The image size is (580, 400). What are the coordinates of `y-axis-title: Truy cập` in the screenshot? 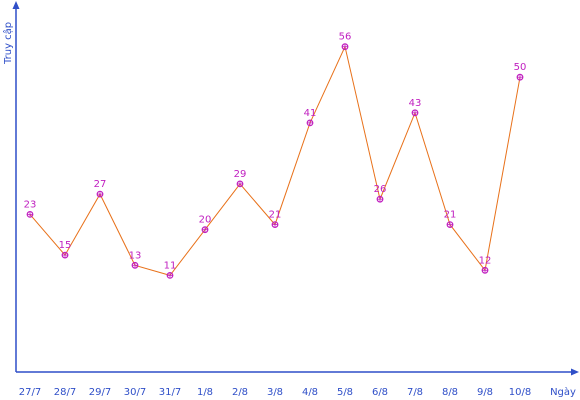 It's located at (8, 43).